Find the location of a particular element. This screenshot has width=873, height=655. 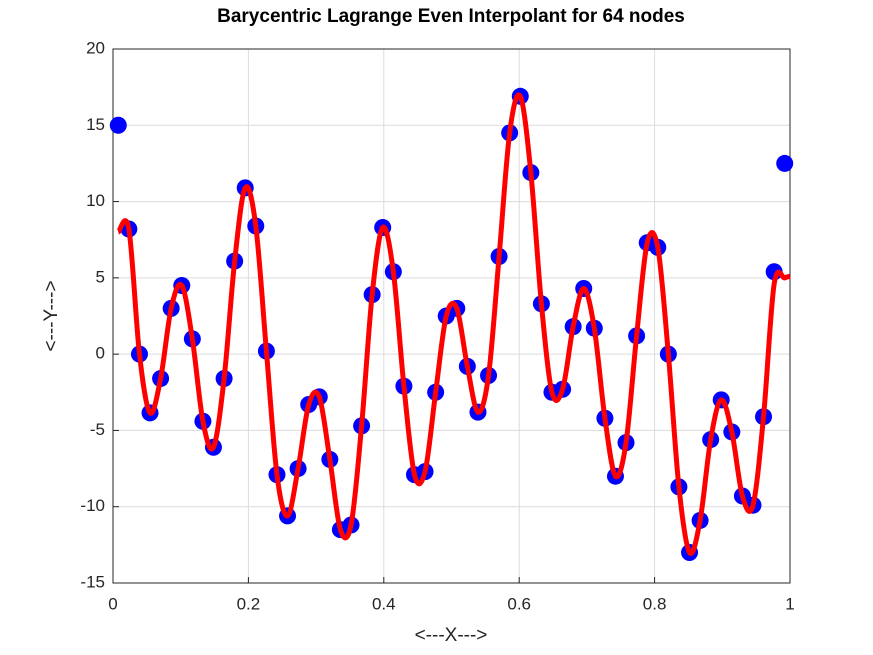

x-tick-label: 0.2 is located at coordinates (249, 603).